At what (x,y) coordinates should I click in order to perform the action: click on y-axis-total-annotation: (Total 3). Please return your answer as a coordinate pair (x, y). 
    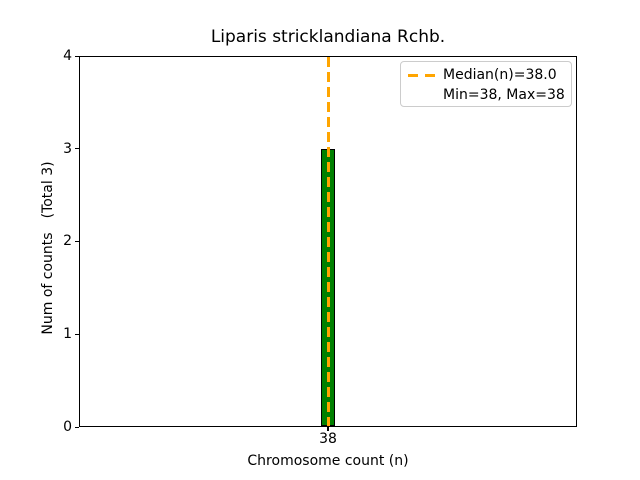
    Looking at the image, I should click on (48, 190).